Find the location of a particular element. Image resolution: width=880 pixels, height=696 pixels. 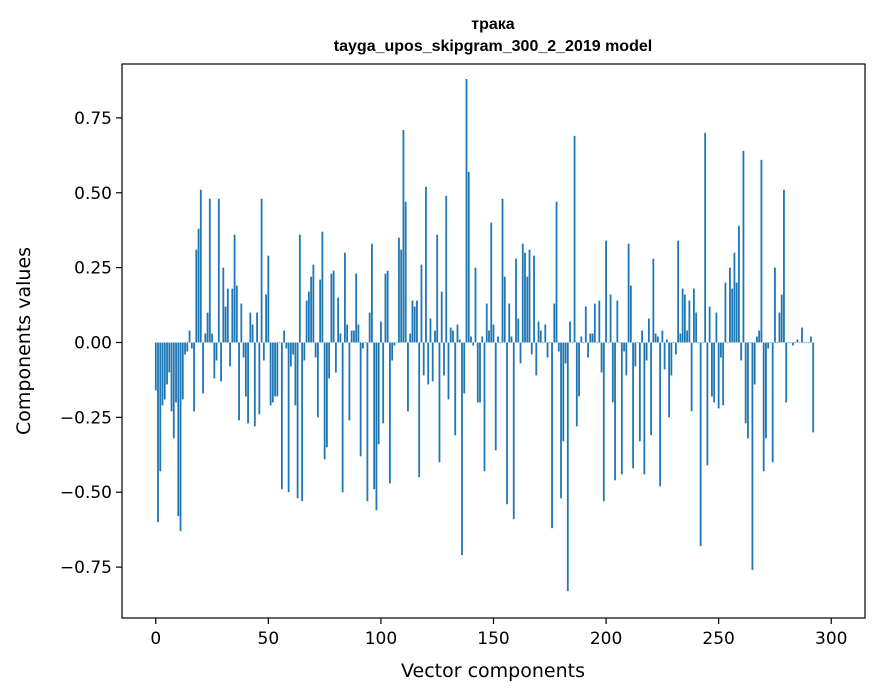

chart-title: трака is located at coordinates (493, 24).